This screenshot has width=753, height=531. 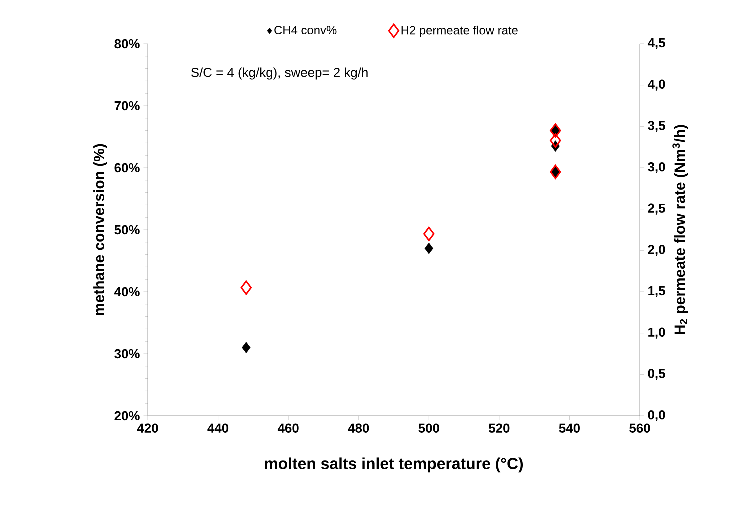 What do you see at coordinates (499, 428) in the screenshot?
I see `x-tick-label: 520` at bounding box center [499, 428].